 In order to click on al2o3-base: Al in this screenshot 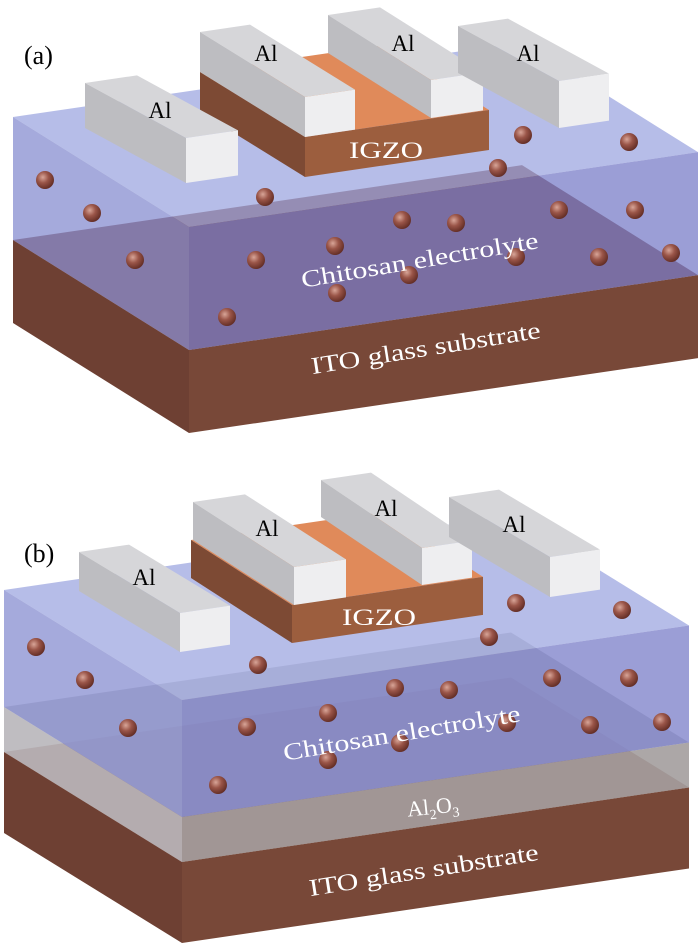, I will do `click(418, 807)`.